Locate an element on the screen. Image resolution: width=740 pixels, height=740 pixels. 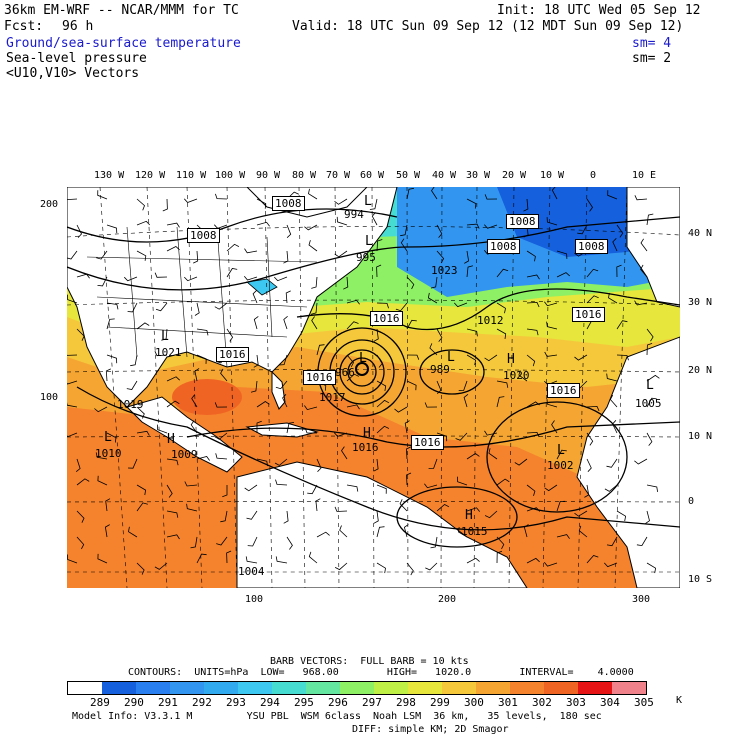
longitude-label: 110 W is located at coordinates (191, 175).